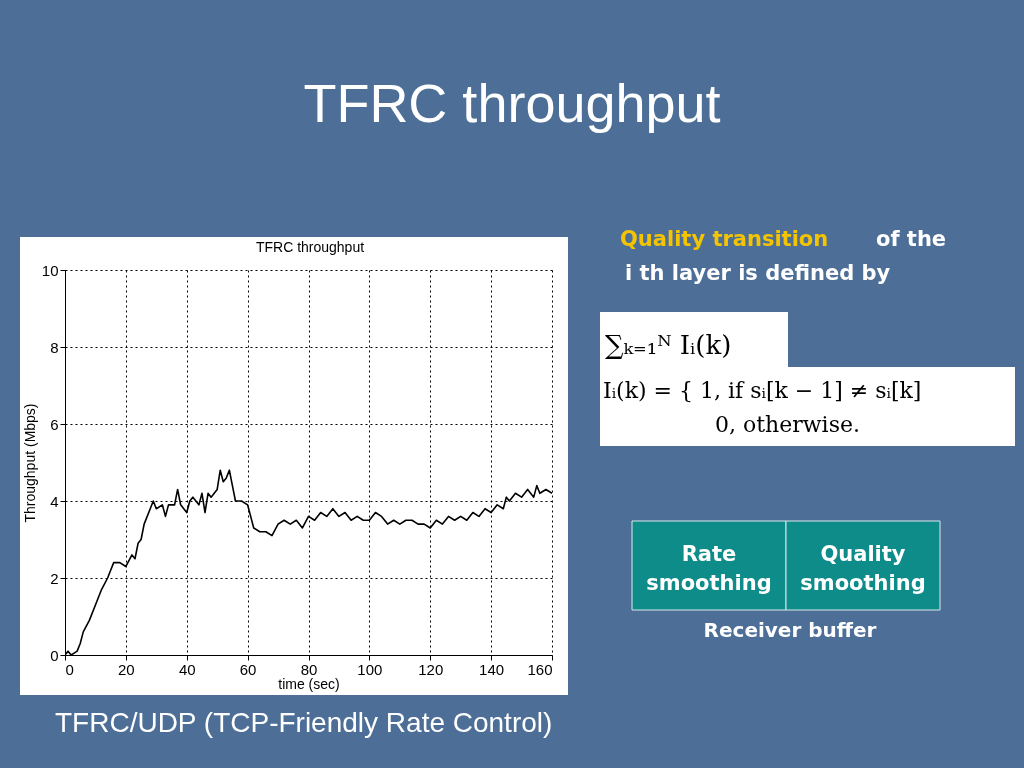  I want to click on y-tick-label: 2, so click(54, 578).